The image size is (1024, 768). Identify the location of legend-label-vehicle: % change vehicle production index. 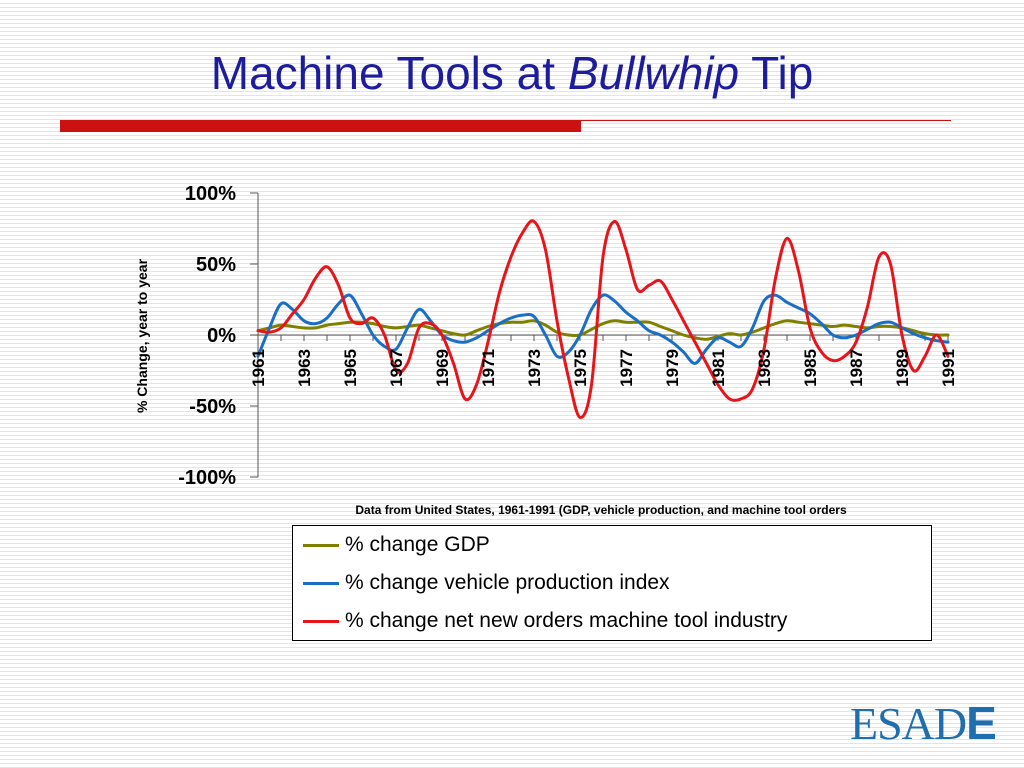
(507, 582).